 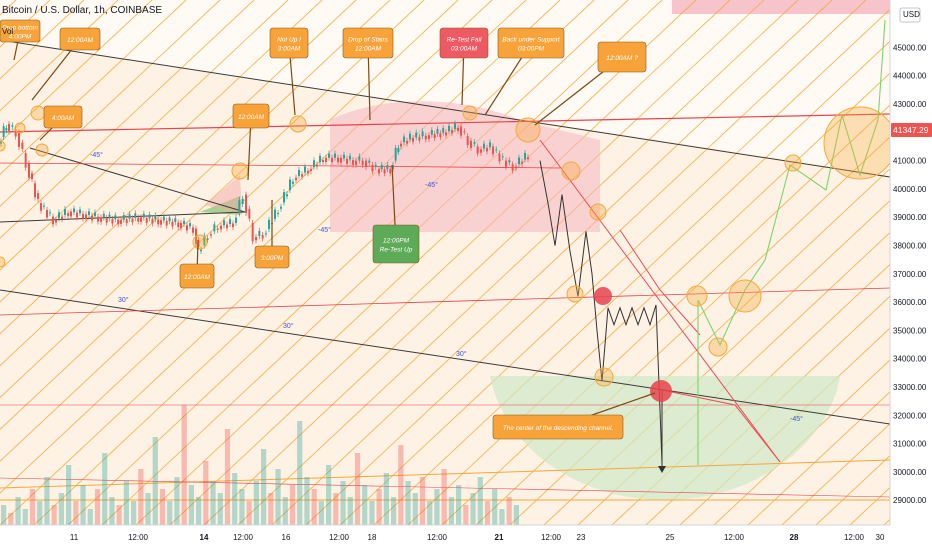 I want to click on triangle-base-line, so click(x=123, y=217).